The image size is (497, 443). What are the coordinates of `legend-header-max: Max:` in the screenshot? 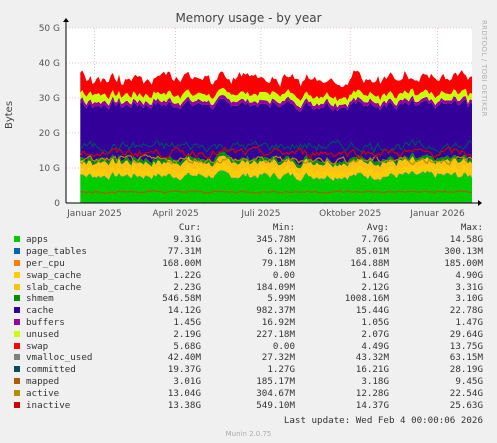 It's located at (471, 227).